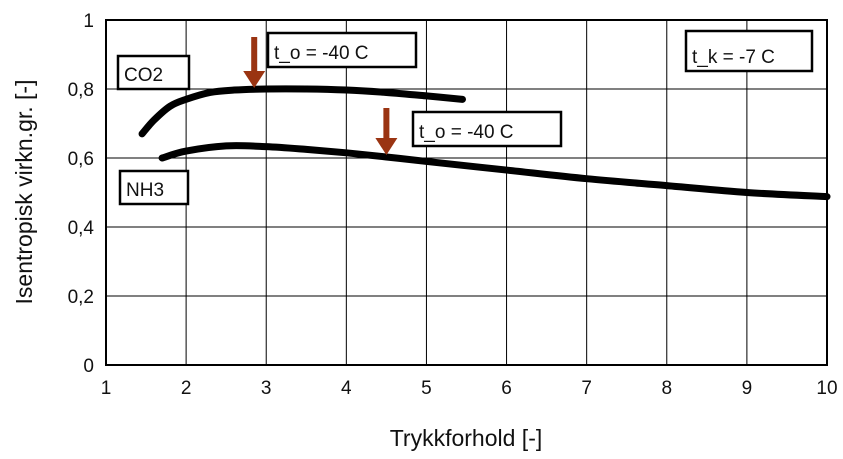 This screenshot has width=843, height=459. What do you see at coordinates (81, 159) in the screenshot?
I see `y-tick-label: 0,6` at bounding box center [81, 159].